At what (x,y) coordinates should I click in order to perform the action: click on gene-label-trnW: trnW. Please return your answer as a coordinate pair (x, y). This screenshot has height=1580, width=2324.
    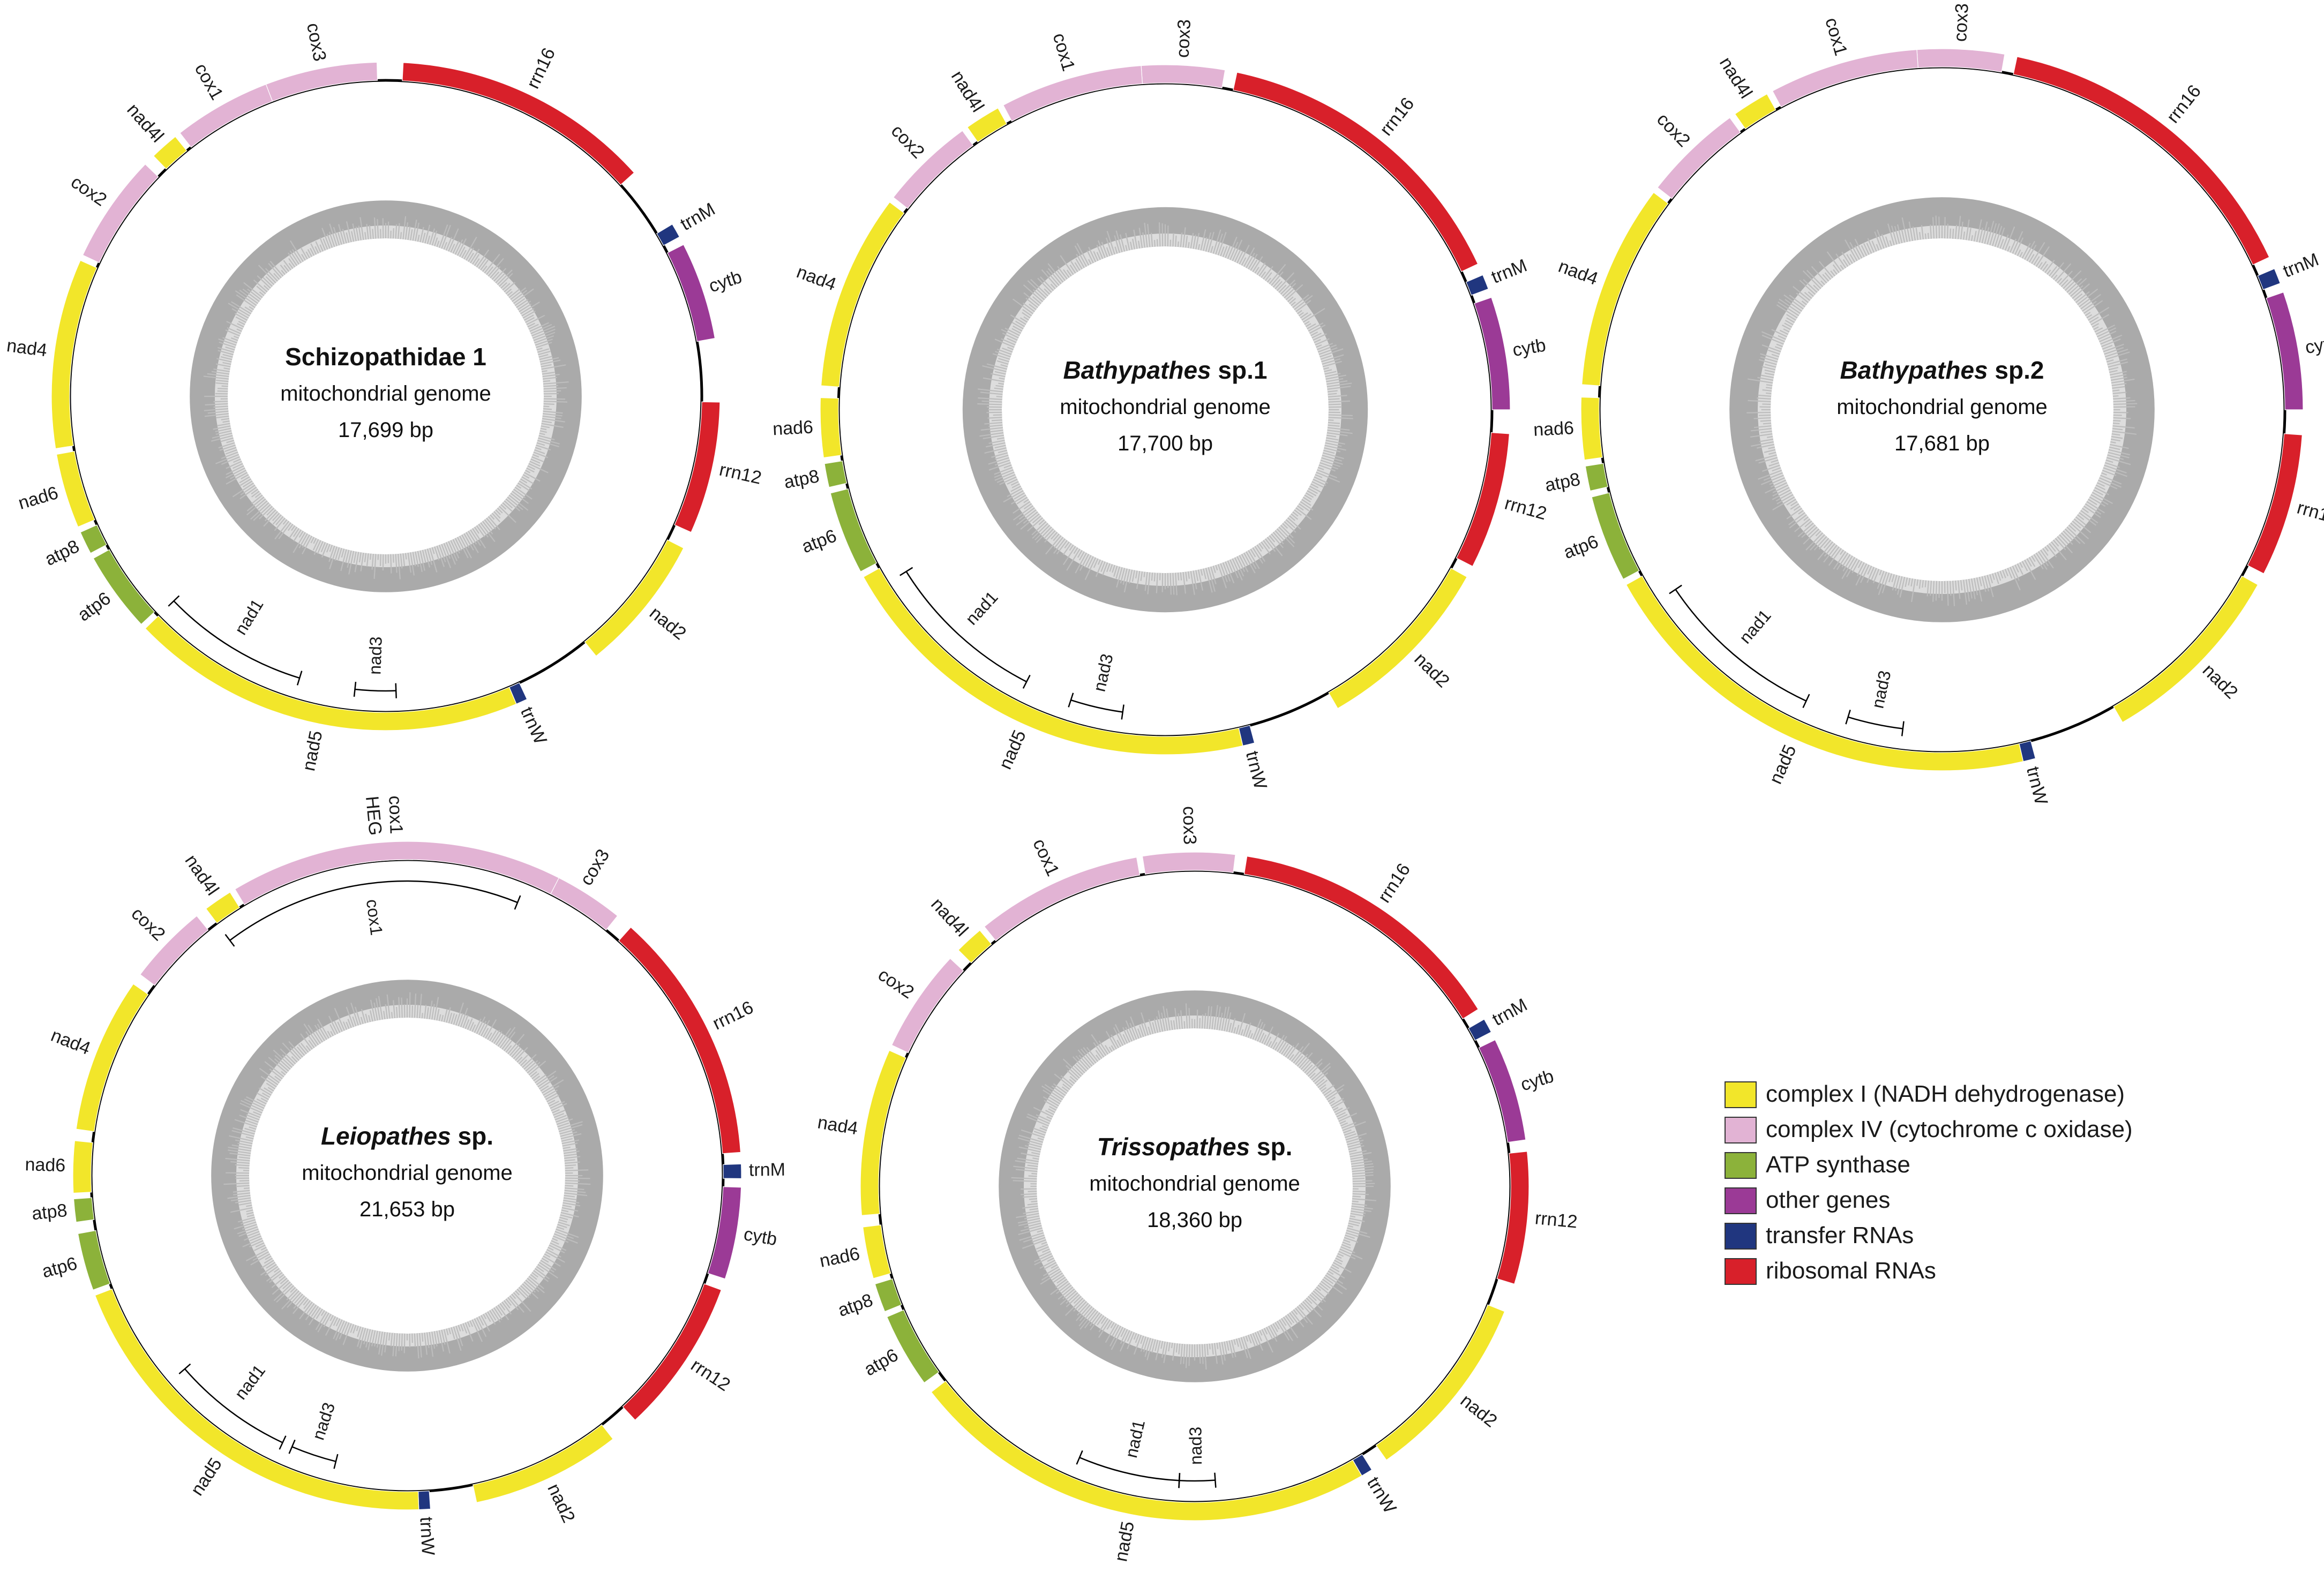
    Looking at the image, I should click on (427, 1536).